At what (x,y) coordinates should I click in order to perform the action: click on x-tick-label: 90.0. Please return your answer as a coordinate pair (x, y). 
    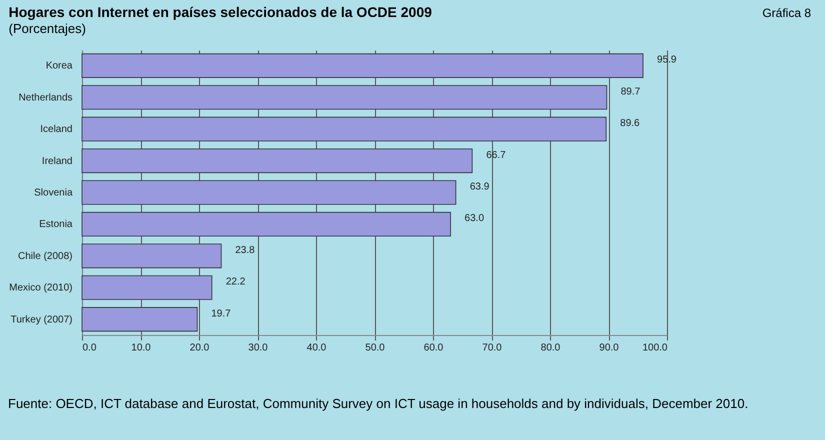
    Looking at the image, I should click on (609, 348).